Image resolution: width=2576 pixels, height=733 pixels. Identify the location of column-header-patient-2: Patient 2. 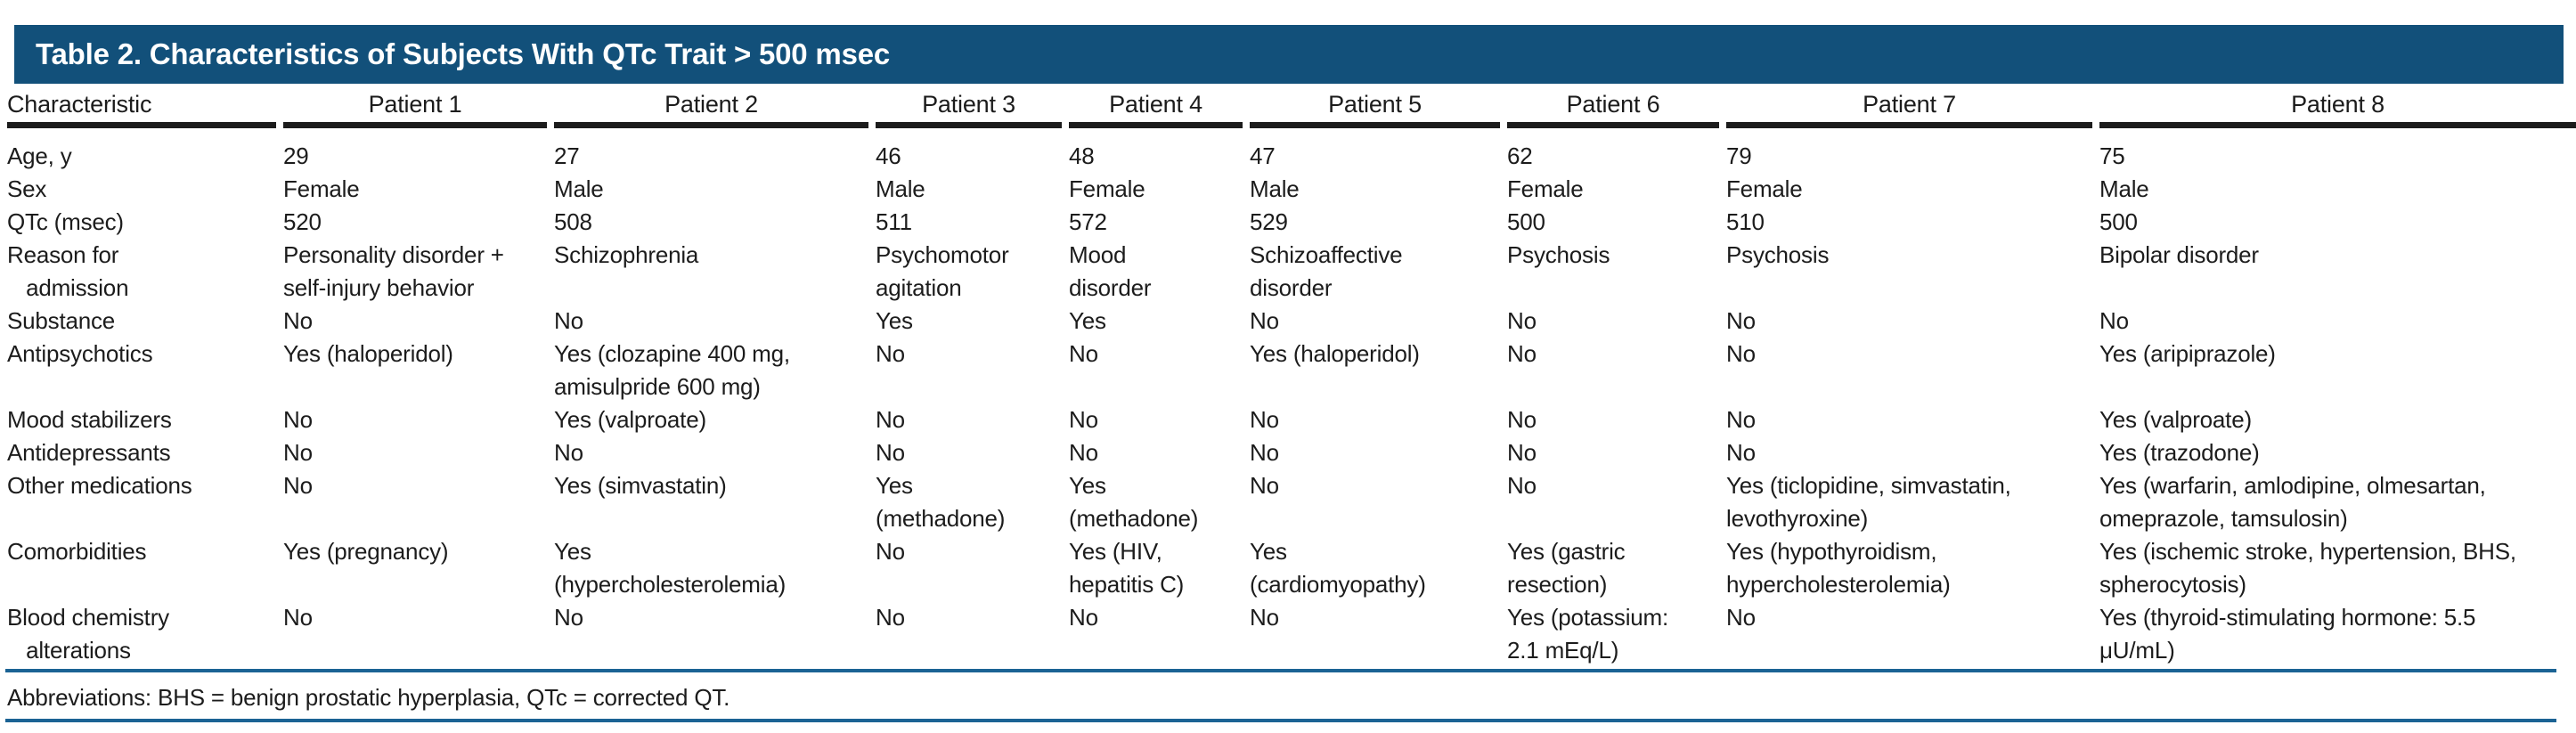
(711, 108).